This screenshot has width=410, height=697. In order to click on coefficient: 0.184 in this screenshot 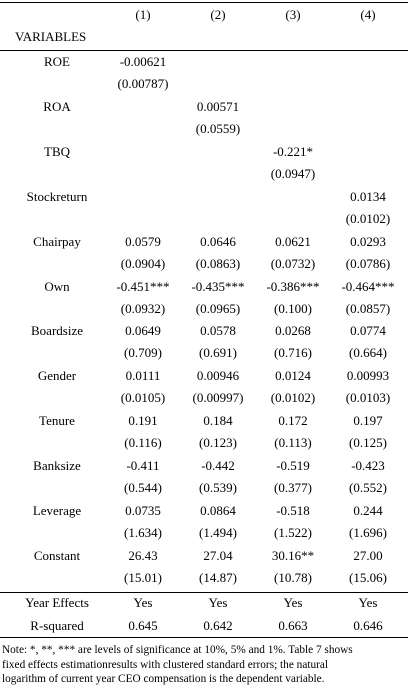, I will do `click(218, 421)`.